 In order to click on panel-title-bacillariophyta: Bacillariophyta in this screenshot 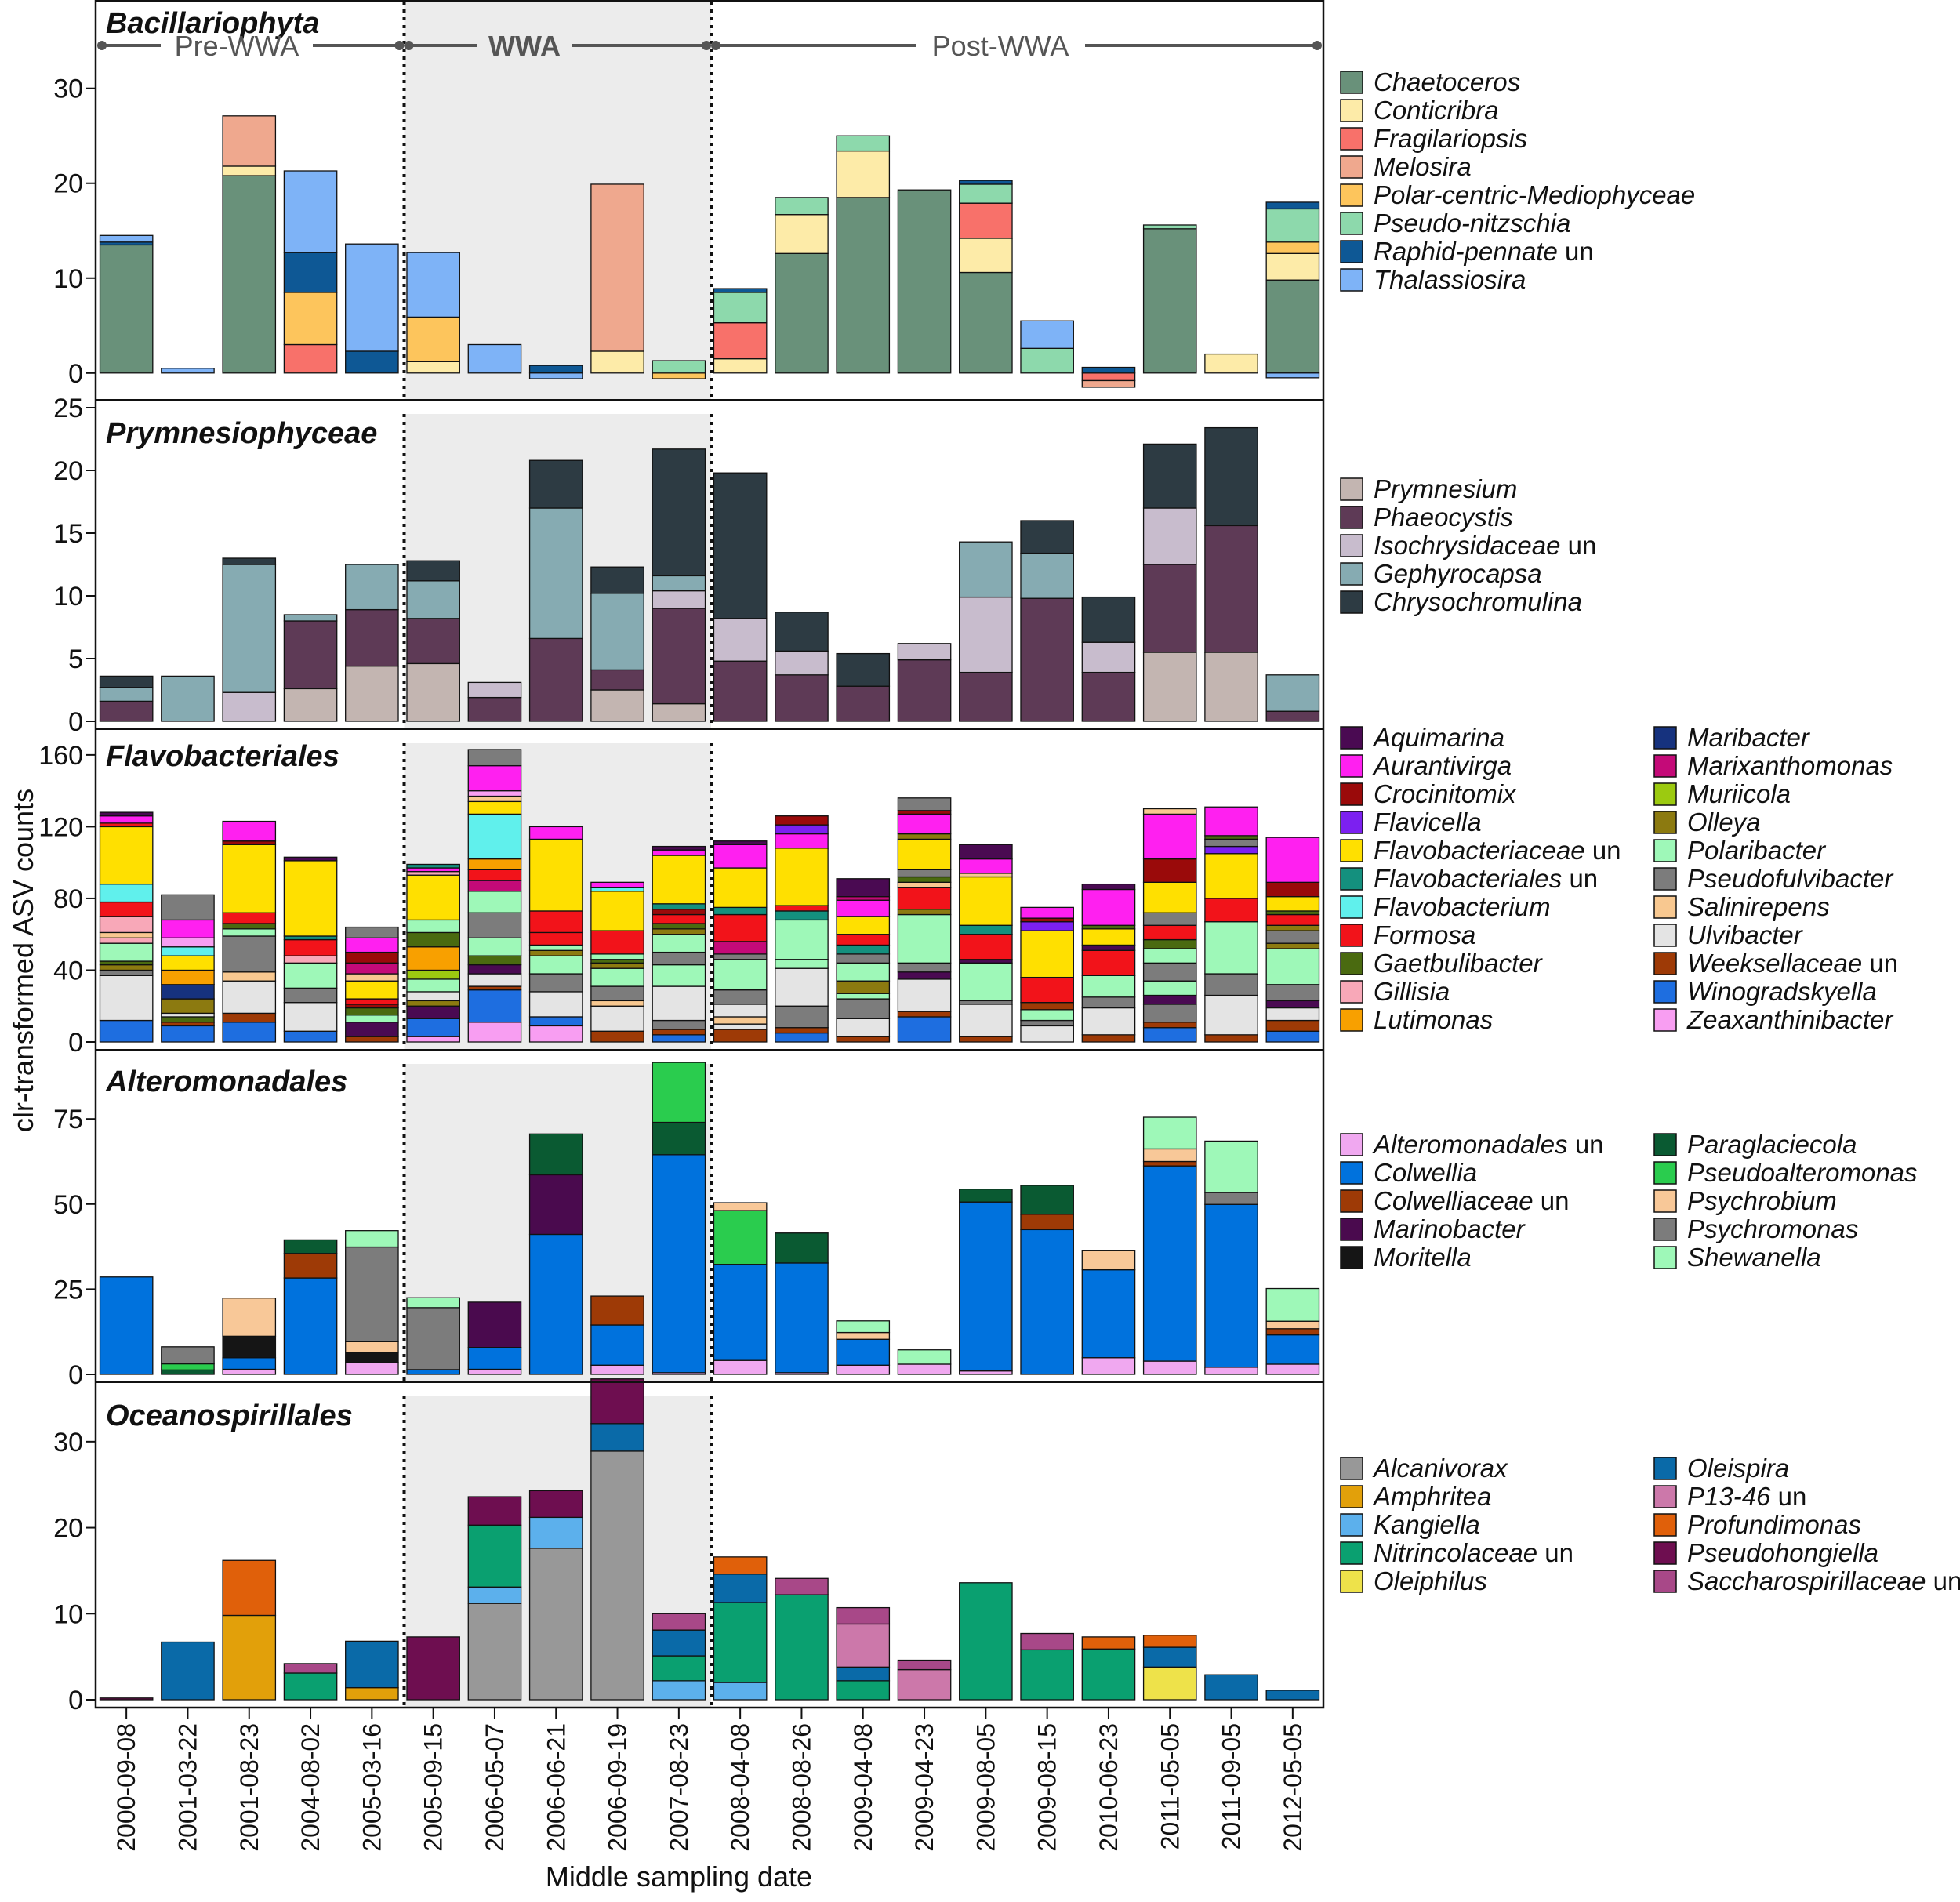, I will do `click(212, 23)`.